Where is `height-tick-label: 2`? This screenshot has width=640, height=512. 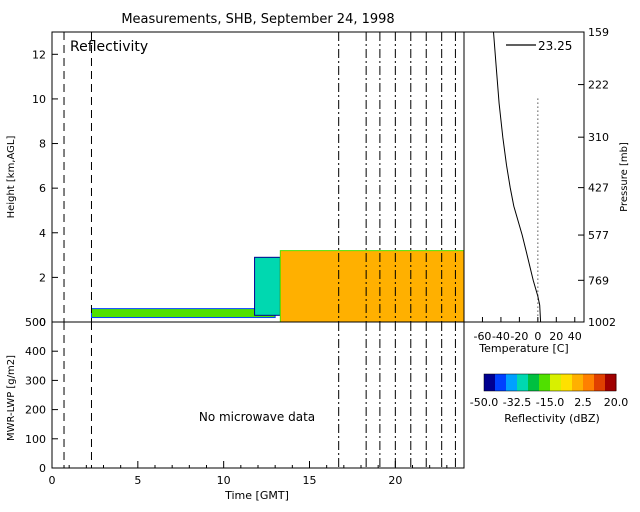 height-tick-label: 2 is located at coordinates (42, 277).